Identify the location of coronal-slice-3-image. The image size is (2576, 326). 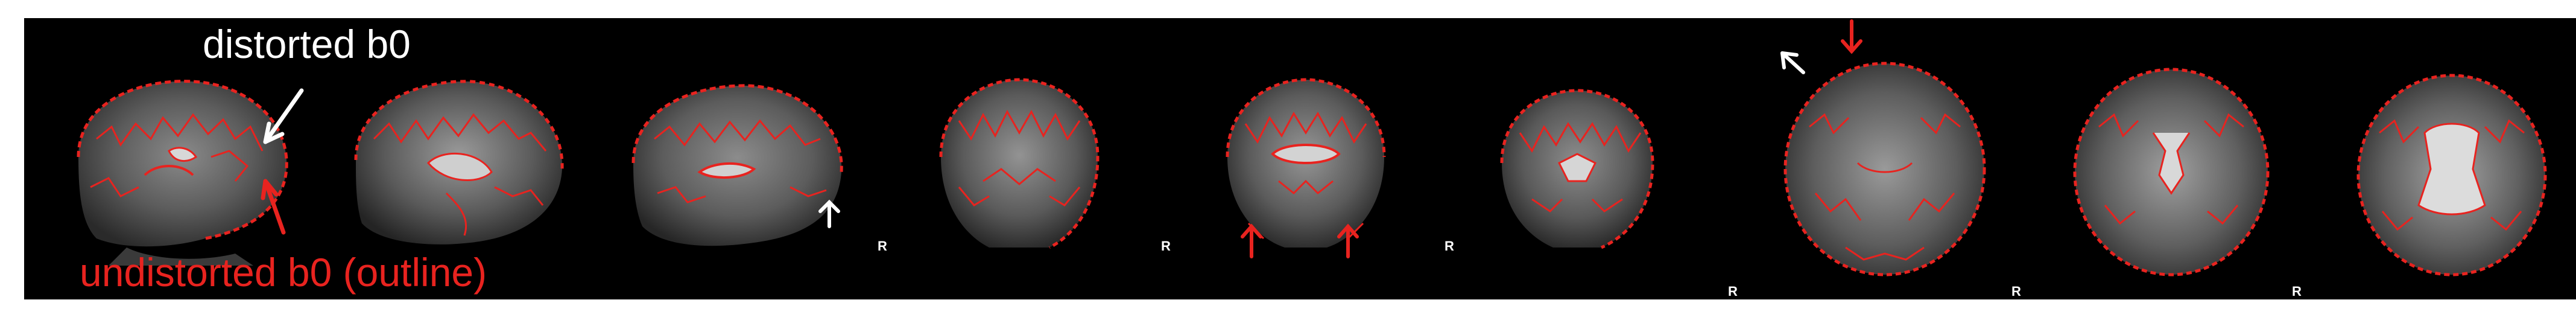
(1577, 169).